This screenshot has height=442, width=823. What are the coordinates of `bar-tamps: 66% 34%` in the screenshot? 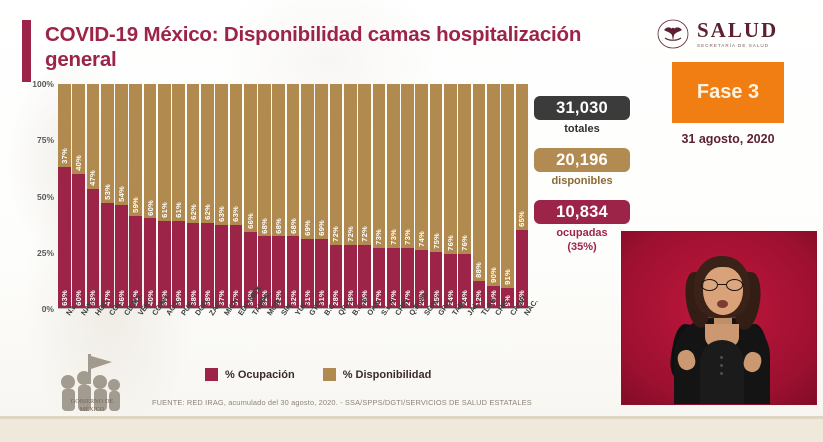 It's located at (250, 196).